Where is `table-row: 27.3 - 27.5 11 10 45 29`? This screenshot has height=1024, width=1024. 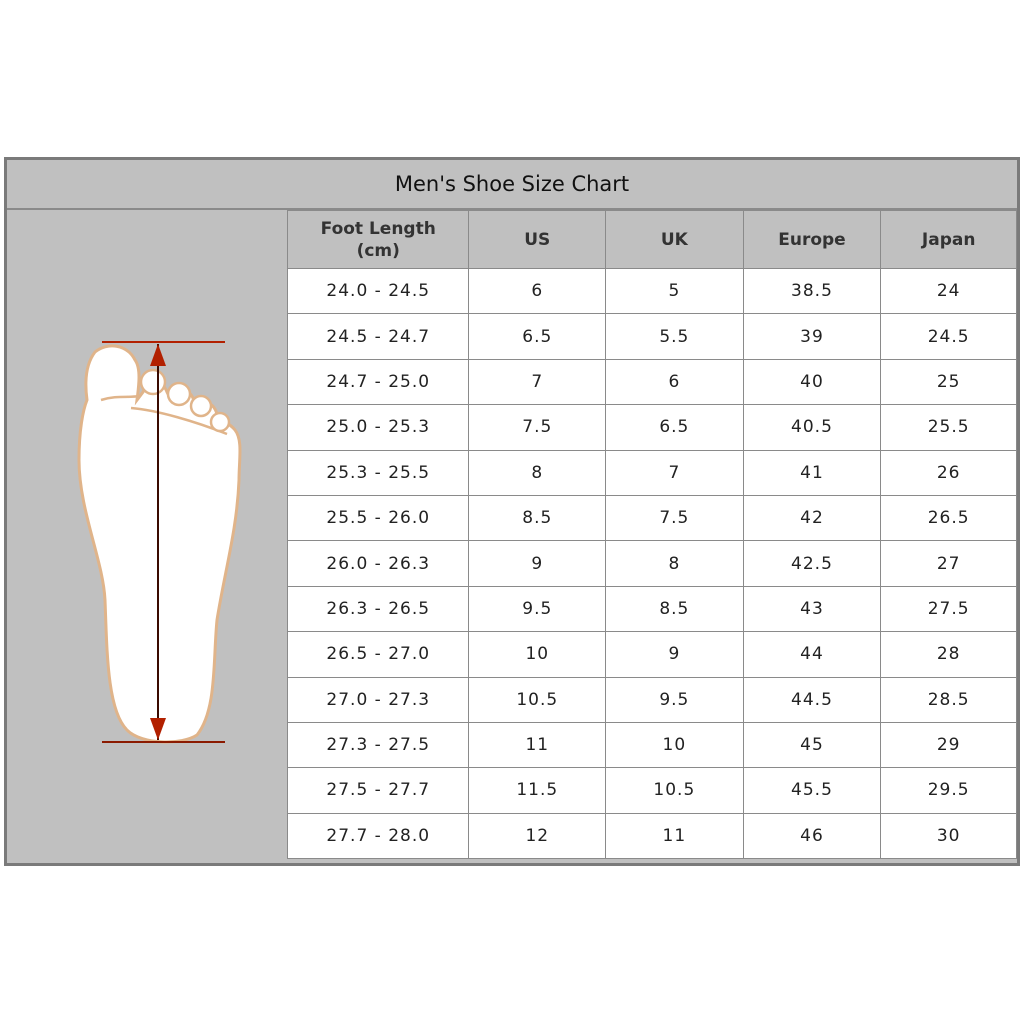 table-row: 27.3 - 27.5 11 10 45 29 is located at coordinates (651, 745).